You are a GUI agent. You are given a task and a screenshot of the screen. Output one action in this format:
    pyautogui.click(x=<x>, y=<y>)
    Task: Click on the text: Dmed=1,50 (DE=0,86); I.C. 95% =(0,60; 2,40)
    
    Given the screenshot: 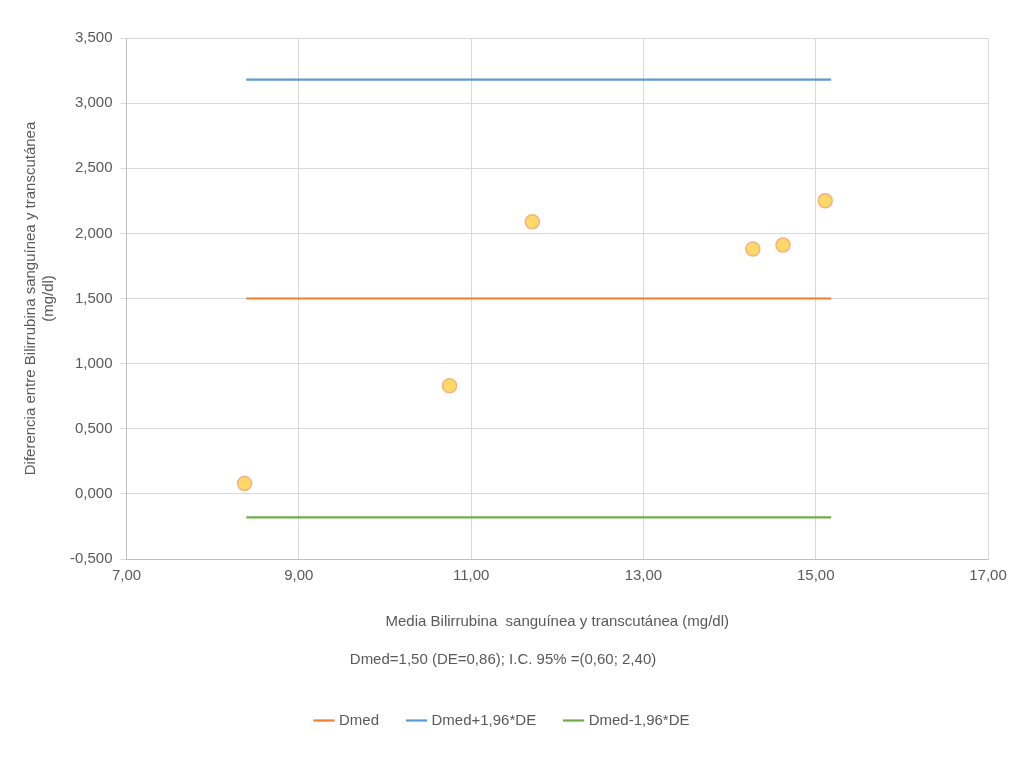 What is the action you would take?
    pyautogui.click(x=503, y=659)
    